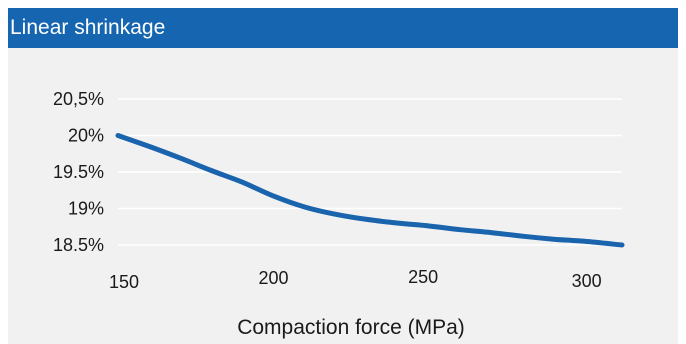 This screenshot has width=686, height=344. What do you see at coordinates (587, 281) in the screenshot?
I see `x-tick-label: 300` at bounding box center [587, 281].